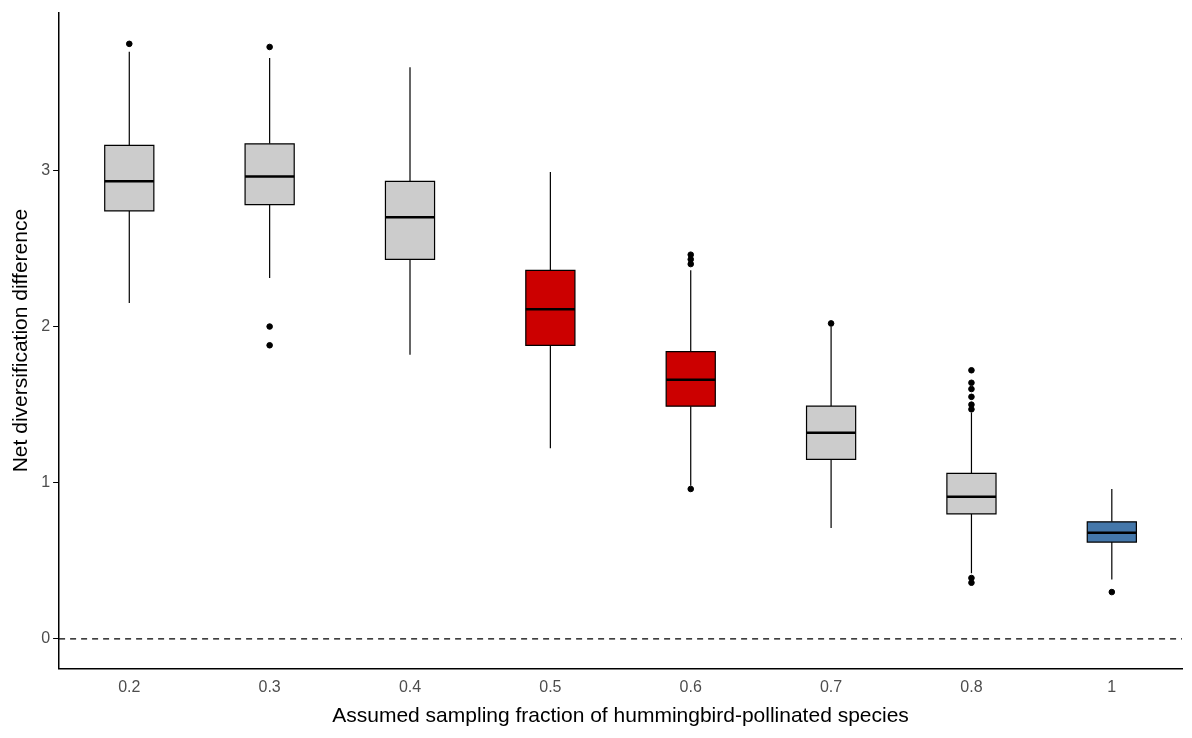  Describe the element at coordinates (410, 686) in the screenshot. I see `x-tick-label: 0.4` at that location.